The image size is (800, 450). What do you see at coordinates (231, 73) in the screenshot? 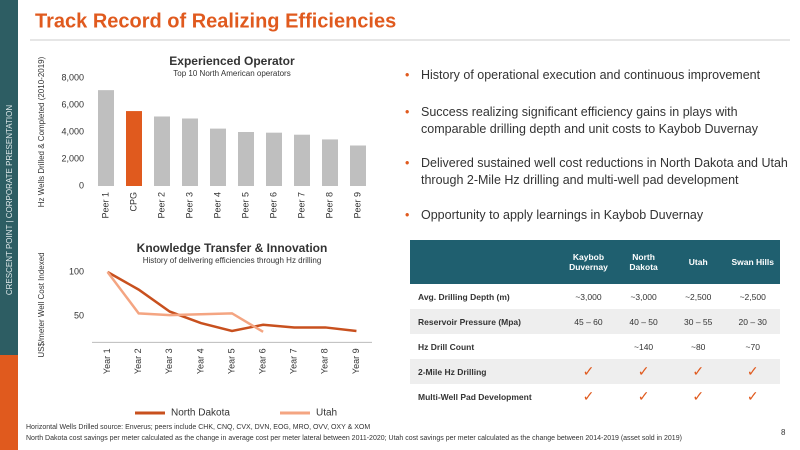
I see `chart-subtitle: Top 10 North American operators` at bounding box center [231, 73].